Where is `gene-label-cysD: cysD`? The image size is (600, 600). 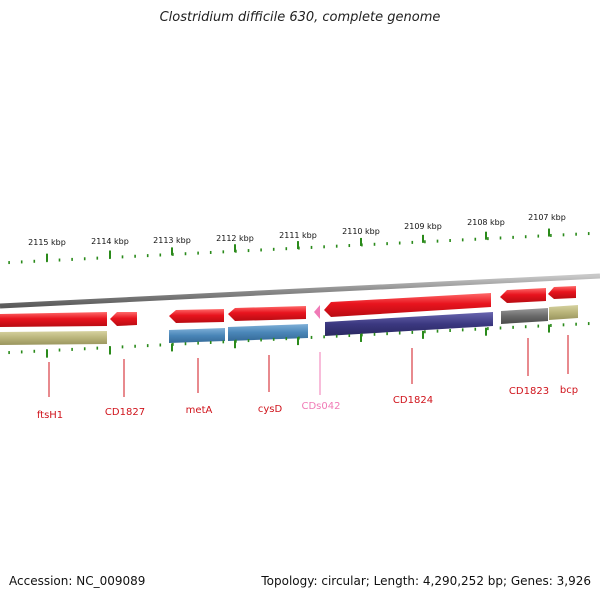 gene-label-cysD: cysD is located at coordinates (270, 409).